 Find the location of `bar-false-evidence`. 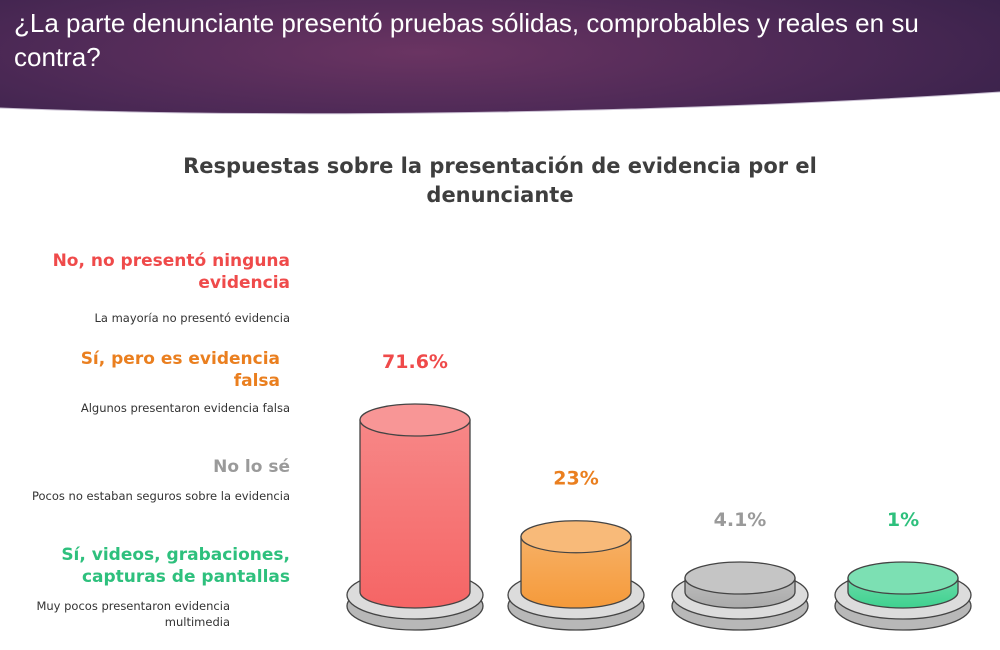

bar-false-evidence is located at coordinates (576, 575).